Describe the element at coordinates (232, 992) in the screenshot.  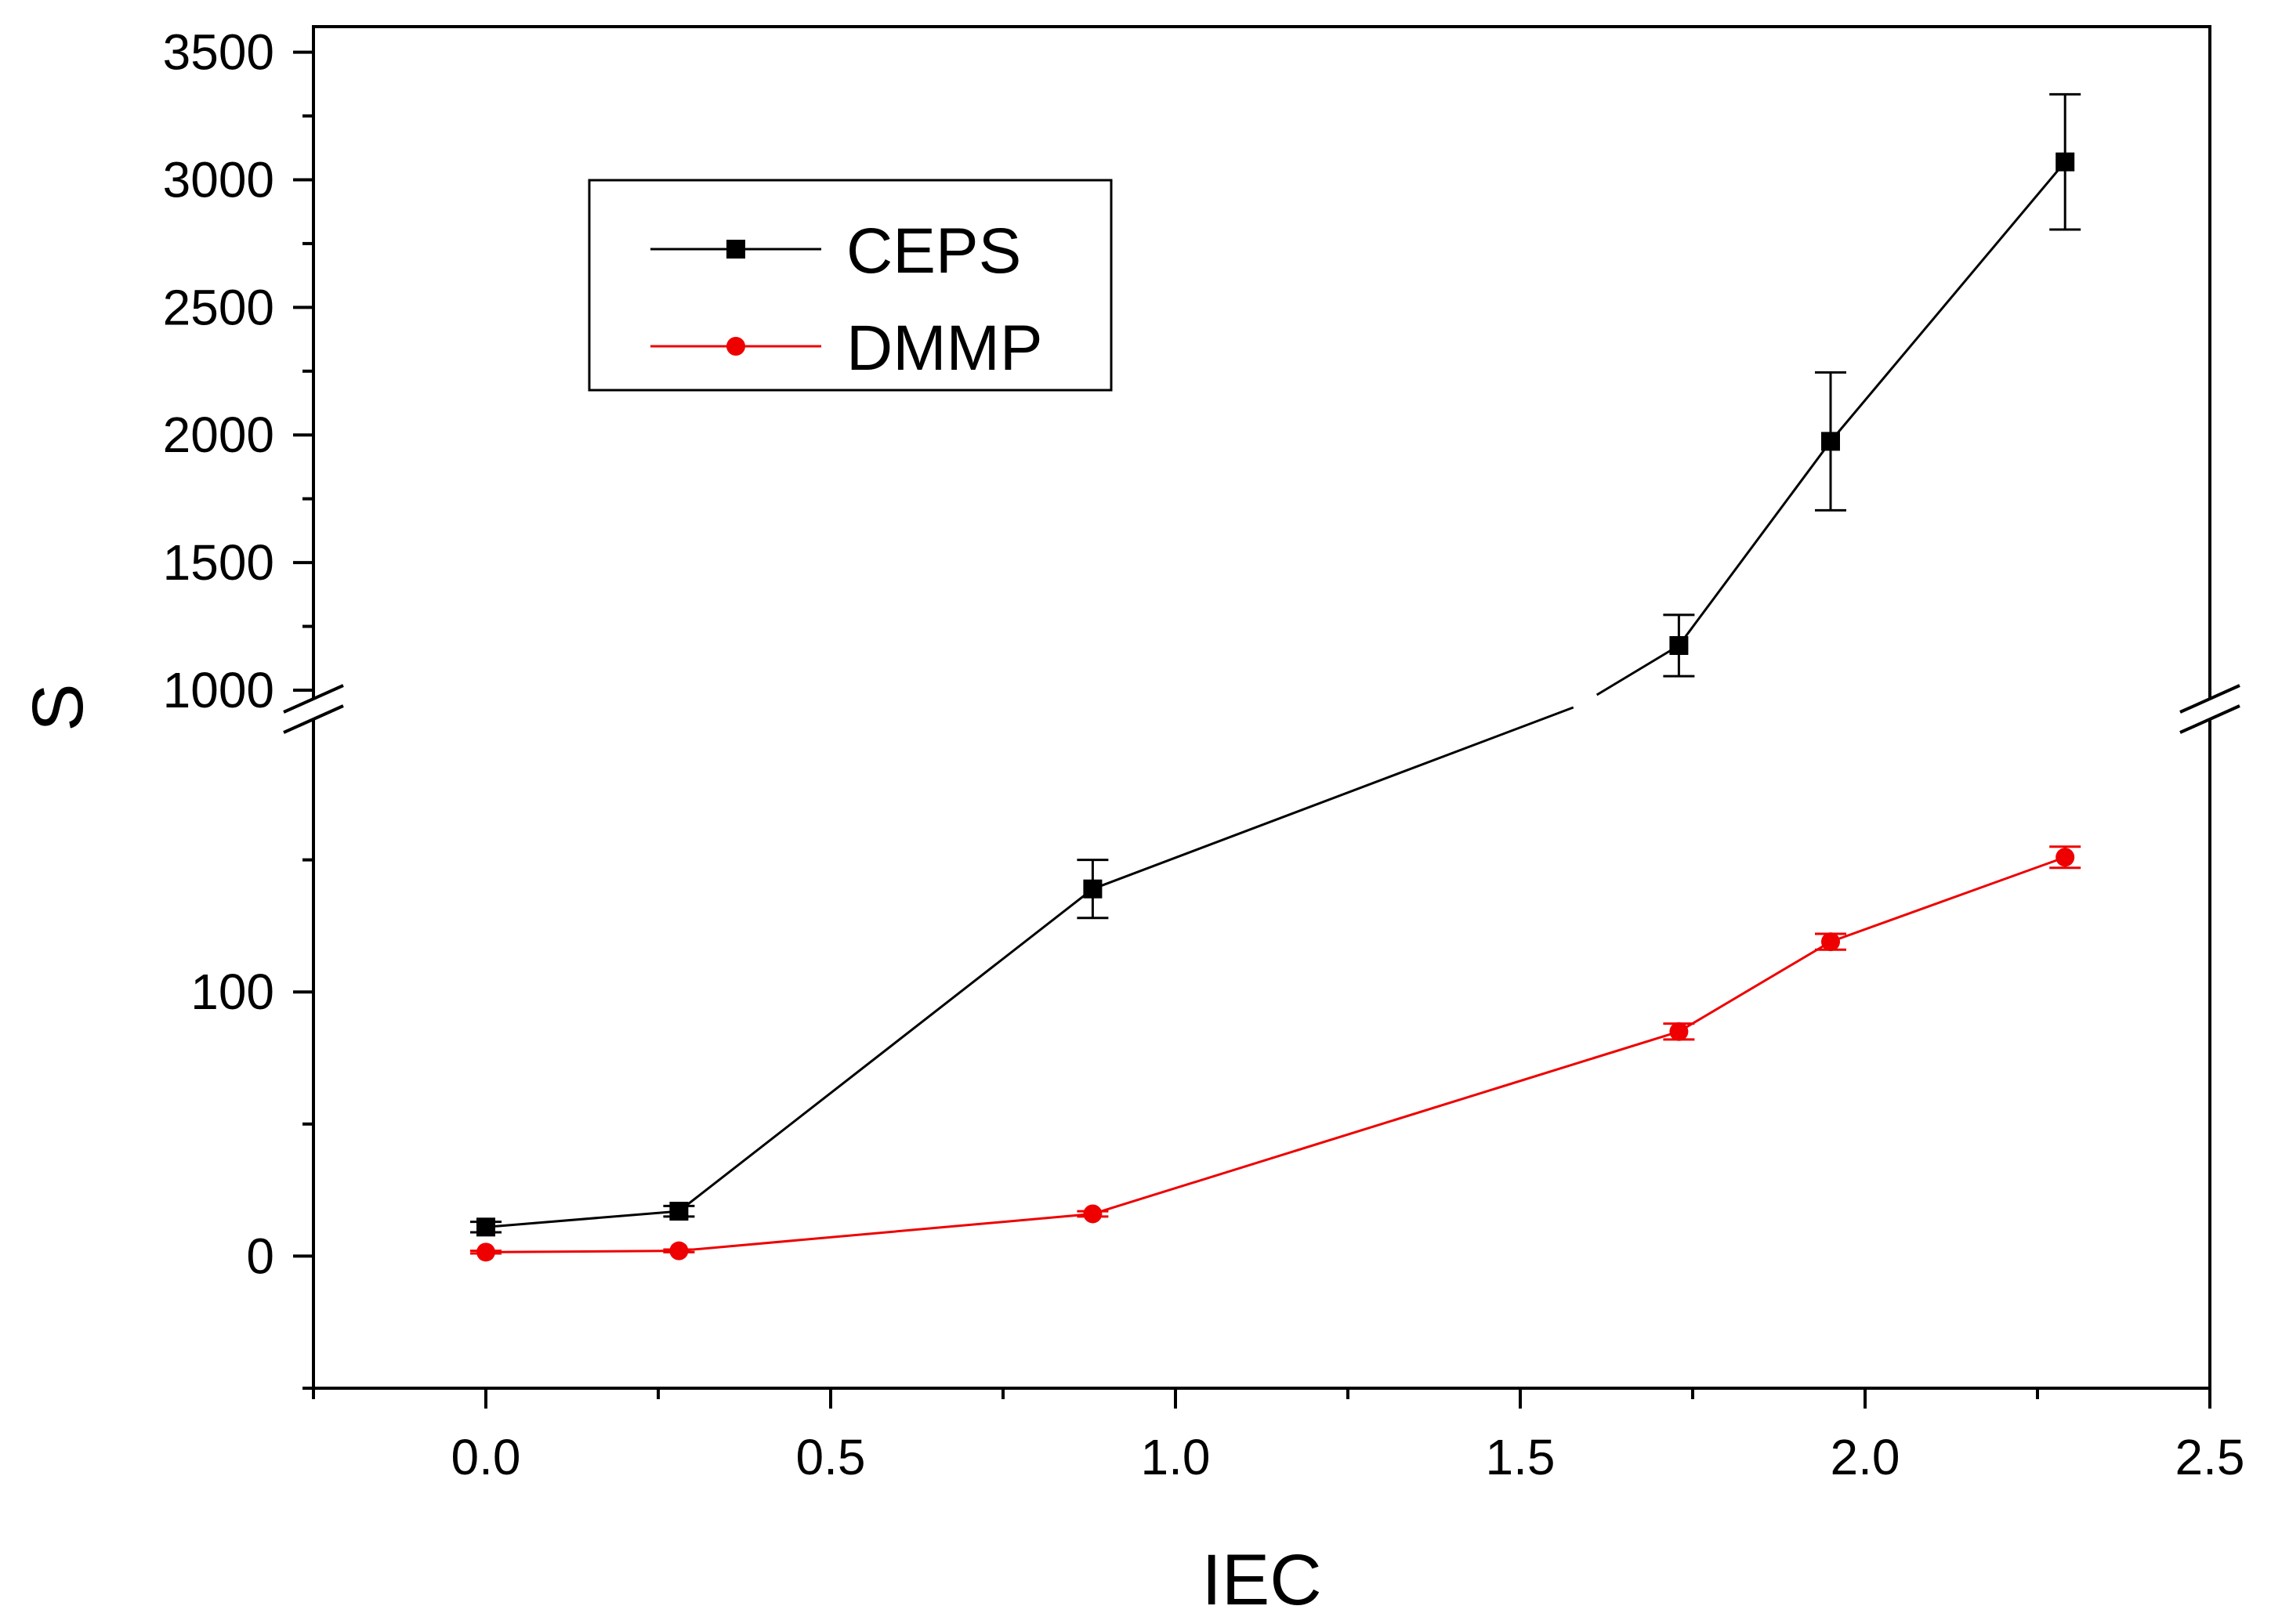
I see `y-tick-label: 100` at that location.